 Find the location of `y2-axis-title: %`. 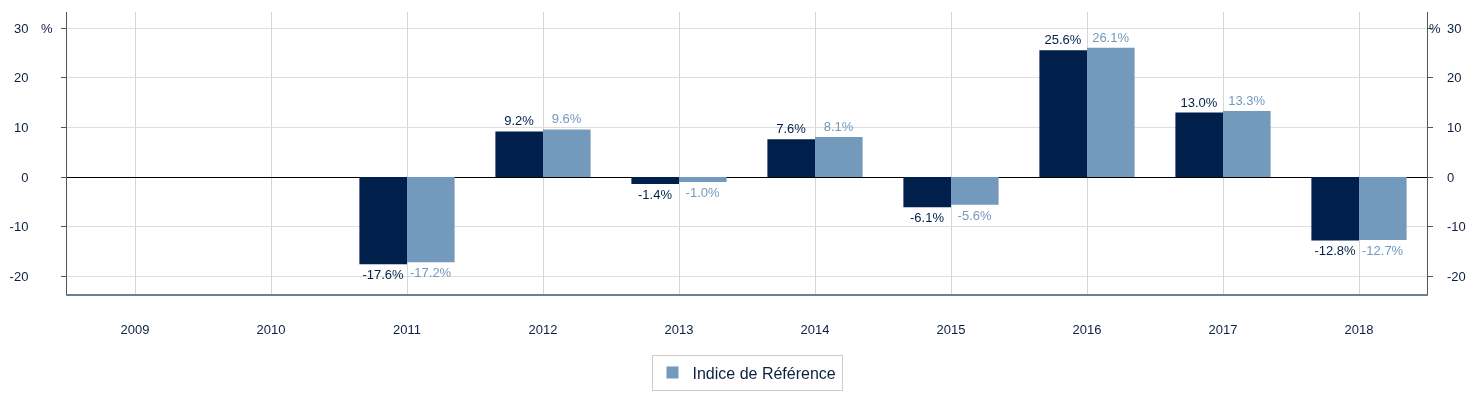

y2-axis-title: % is located at coordinates (1435, 28).